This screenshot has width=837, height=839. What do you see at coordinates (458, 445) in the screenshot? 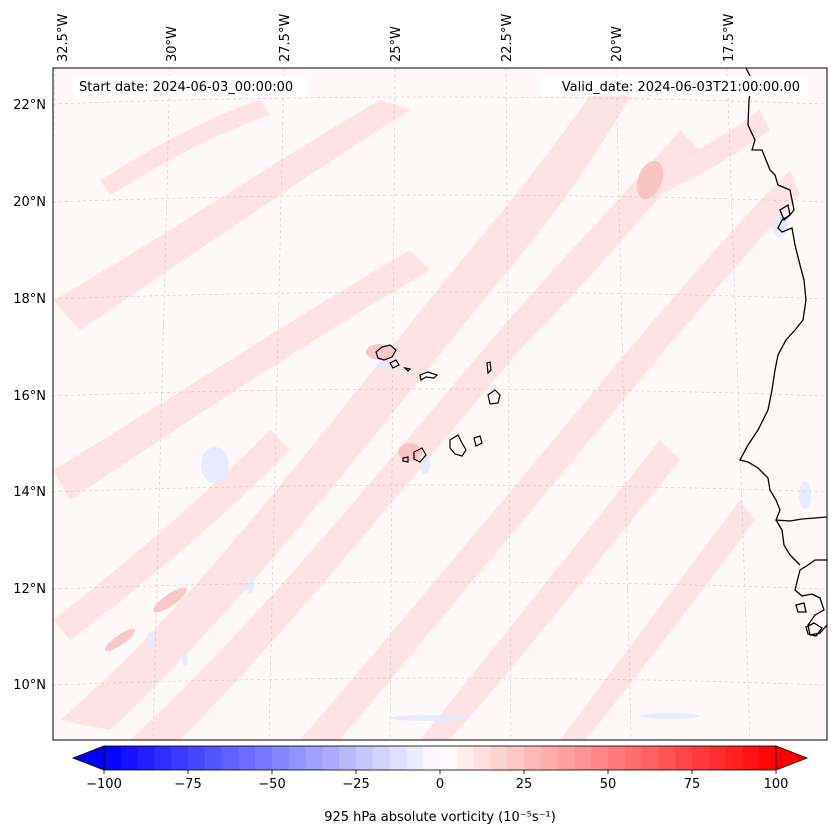
I see `santiago-island` at bounding box center [458, 445].